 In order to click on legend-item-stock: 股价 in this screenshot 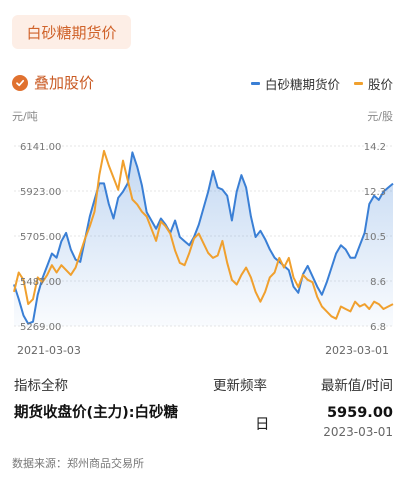, I will do `click(373, 83)`.